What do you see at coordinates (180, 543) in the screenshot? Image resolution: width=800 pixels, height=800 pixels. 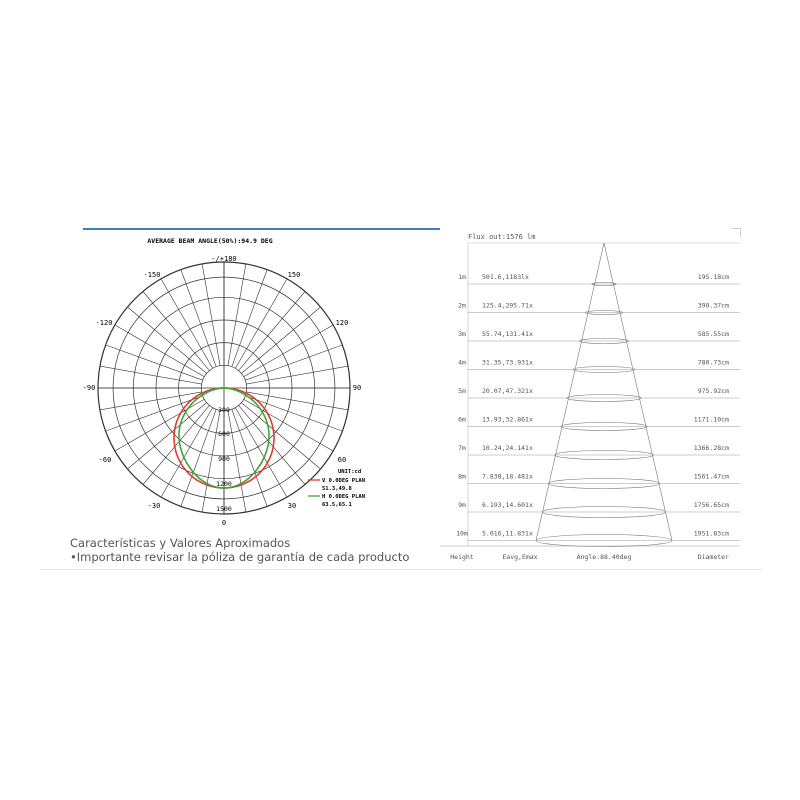 I see `caption-title: Características y Valores Aproximados` at bounding box center [180, 543].